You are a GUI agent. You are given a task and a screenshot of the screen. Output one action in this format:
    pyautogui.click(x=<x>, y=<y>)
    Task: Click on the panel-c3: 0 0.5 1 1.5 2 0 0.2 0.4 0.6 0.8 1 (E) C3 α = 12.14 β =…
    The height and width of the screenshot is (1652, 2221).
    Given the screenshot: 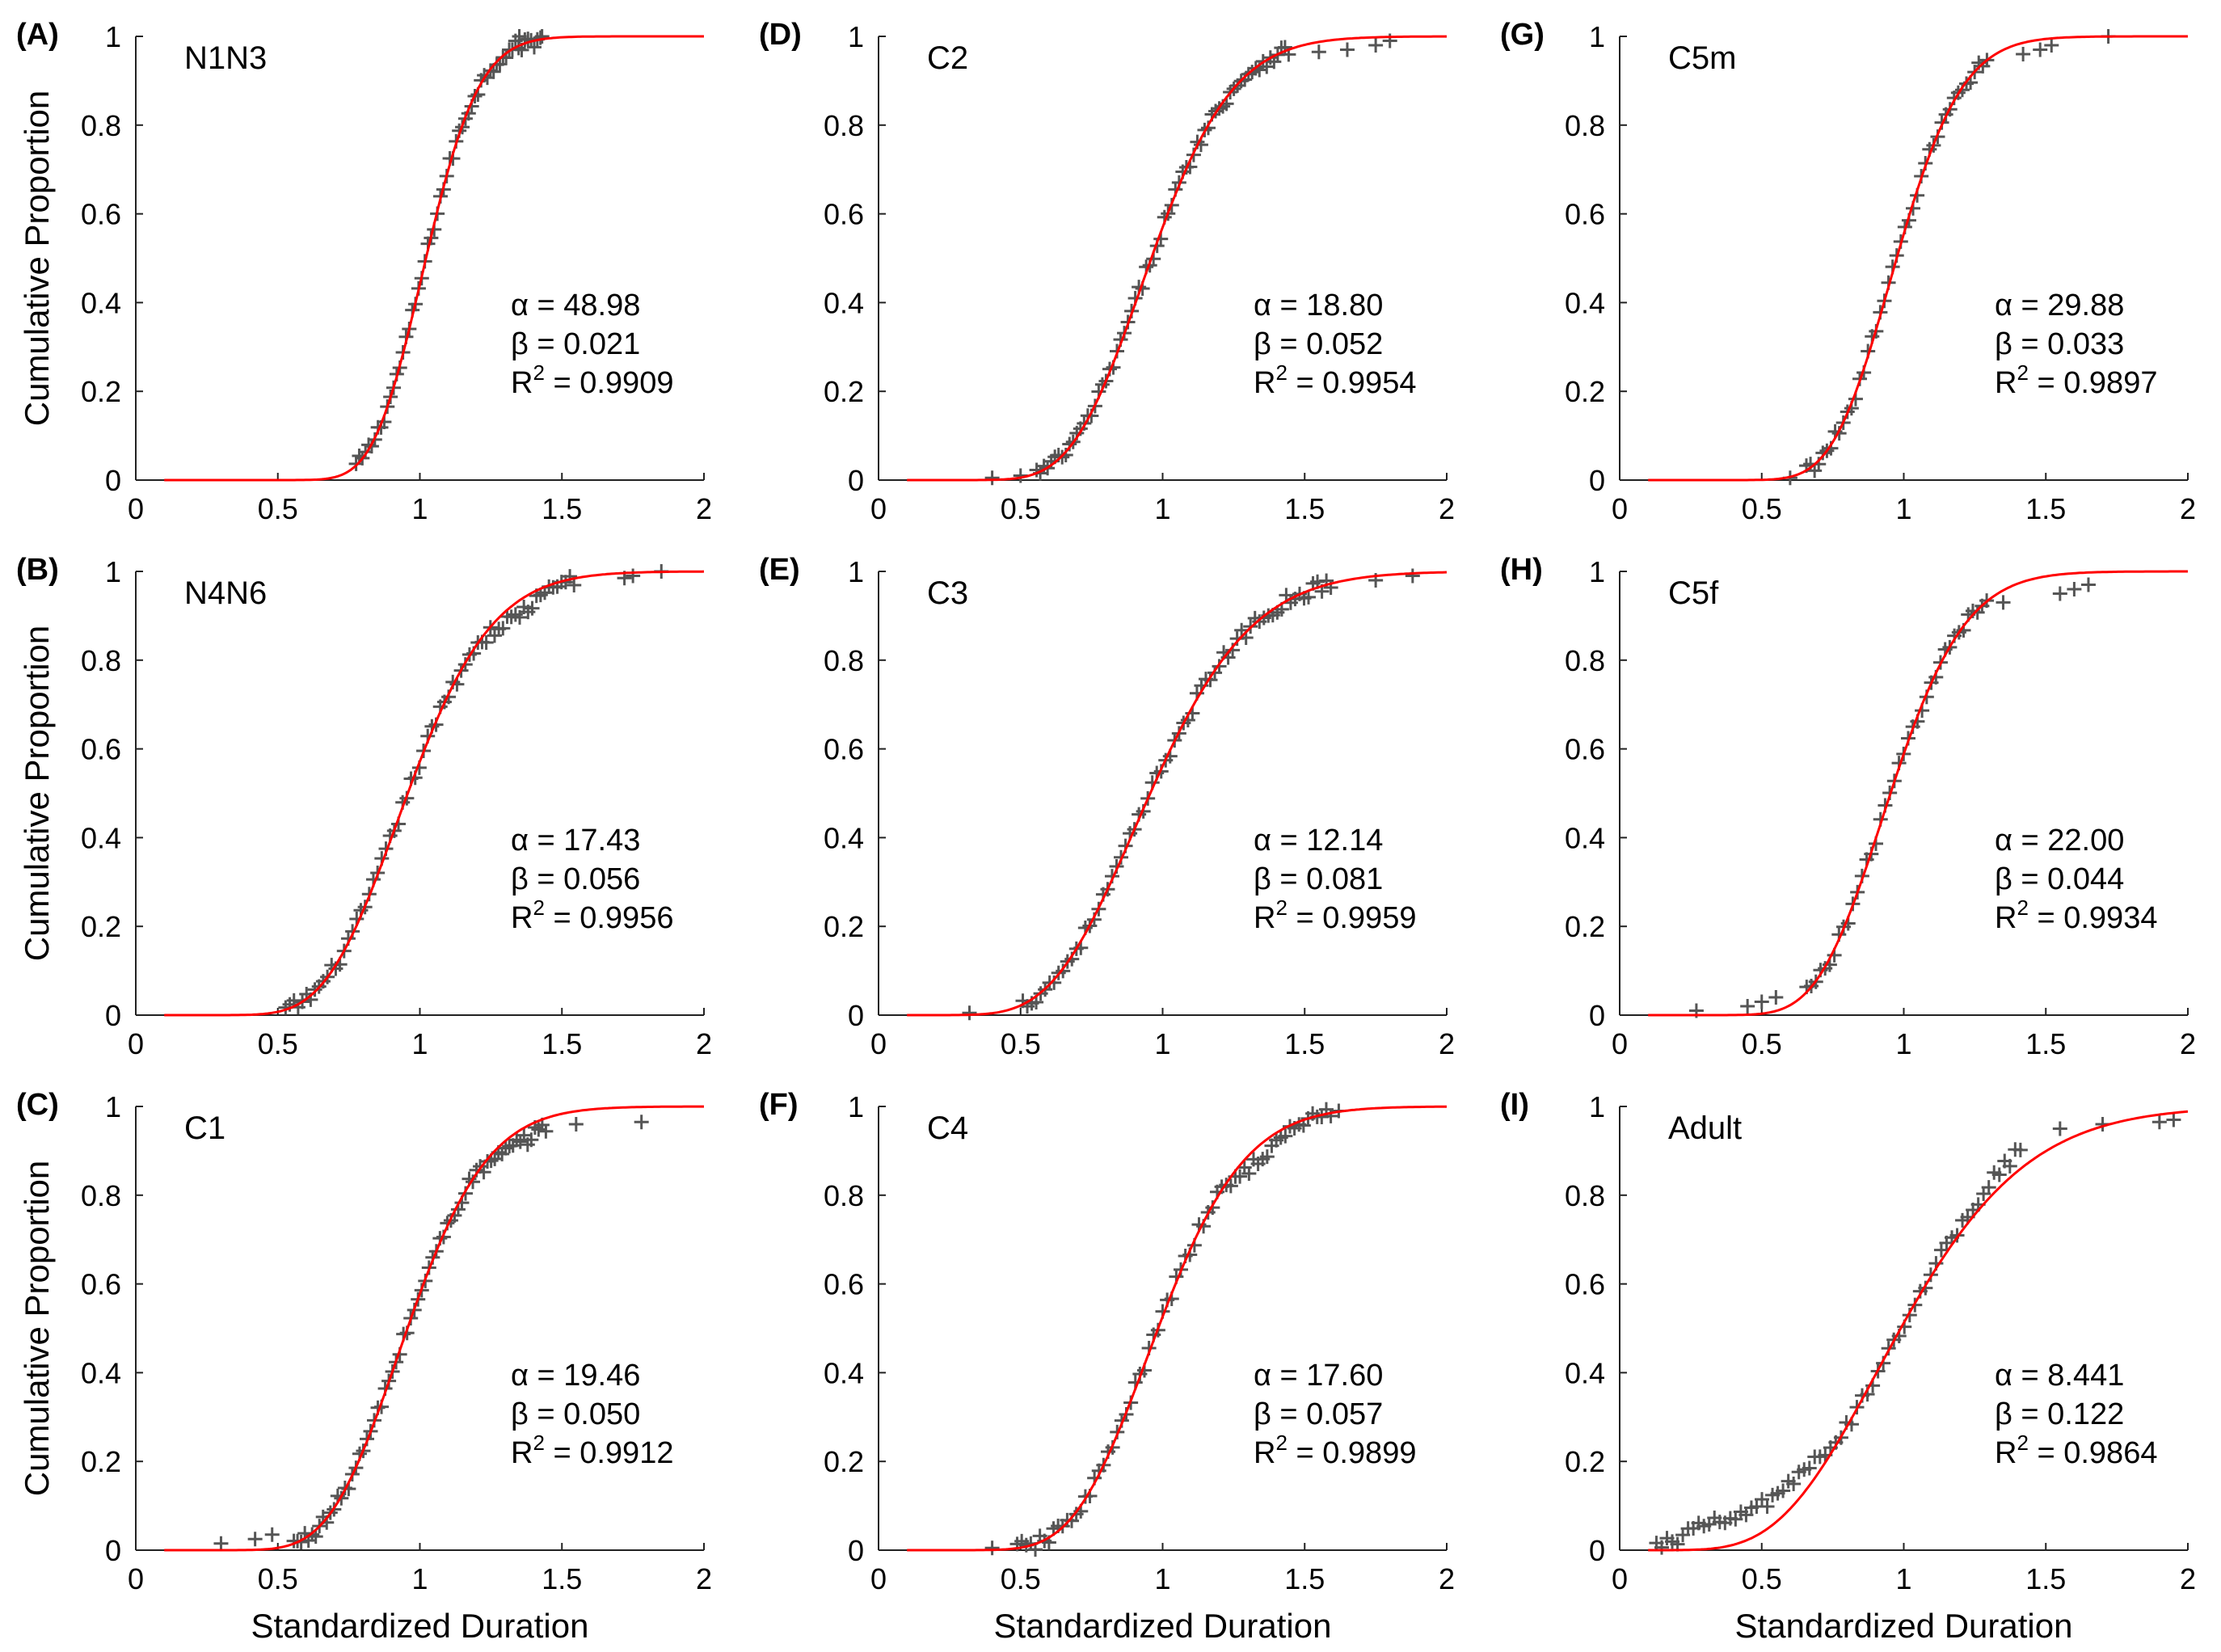 What is the action you would take?
    pyautogui.click(x=1107, y=806)
    